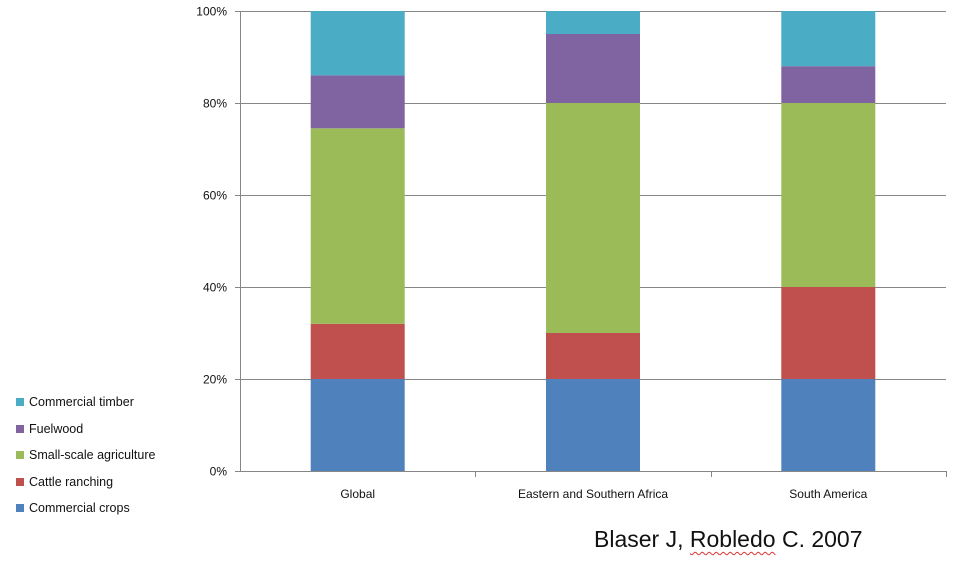  I want to click on y-tick-label: 60%, so click(215, 196).